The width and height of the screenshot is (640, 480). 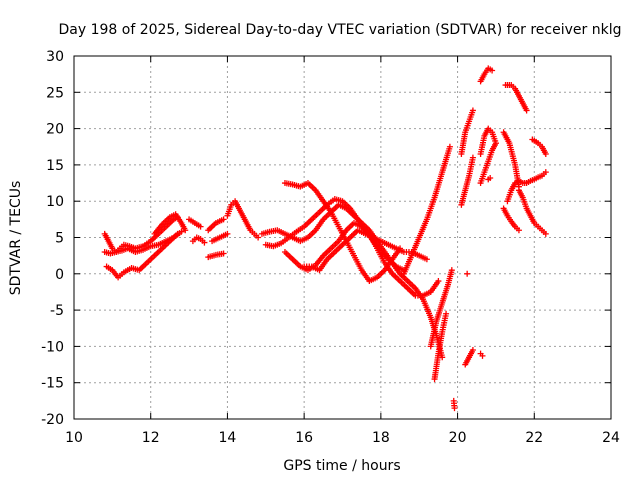 What do you see at coordinates (304, 438) in the screenshot?
I see `x-tick-label: 16` at bounding box center [304, 438].